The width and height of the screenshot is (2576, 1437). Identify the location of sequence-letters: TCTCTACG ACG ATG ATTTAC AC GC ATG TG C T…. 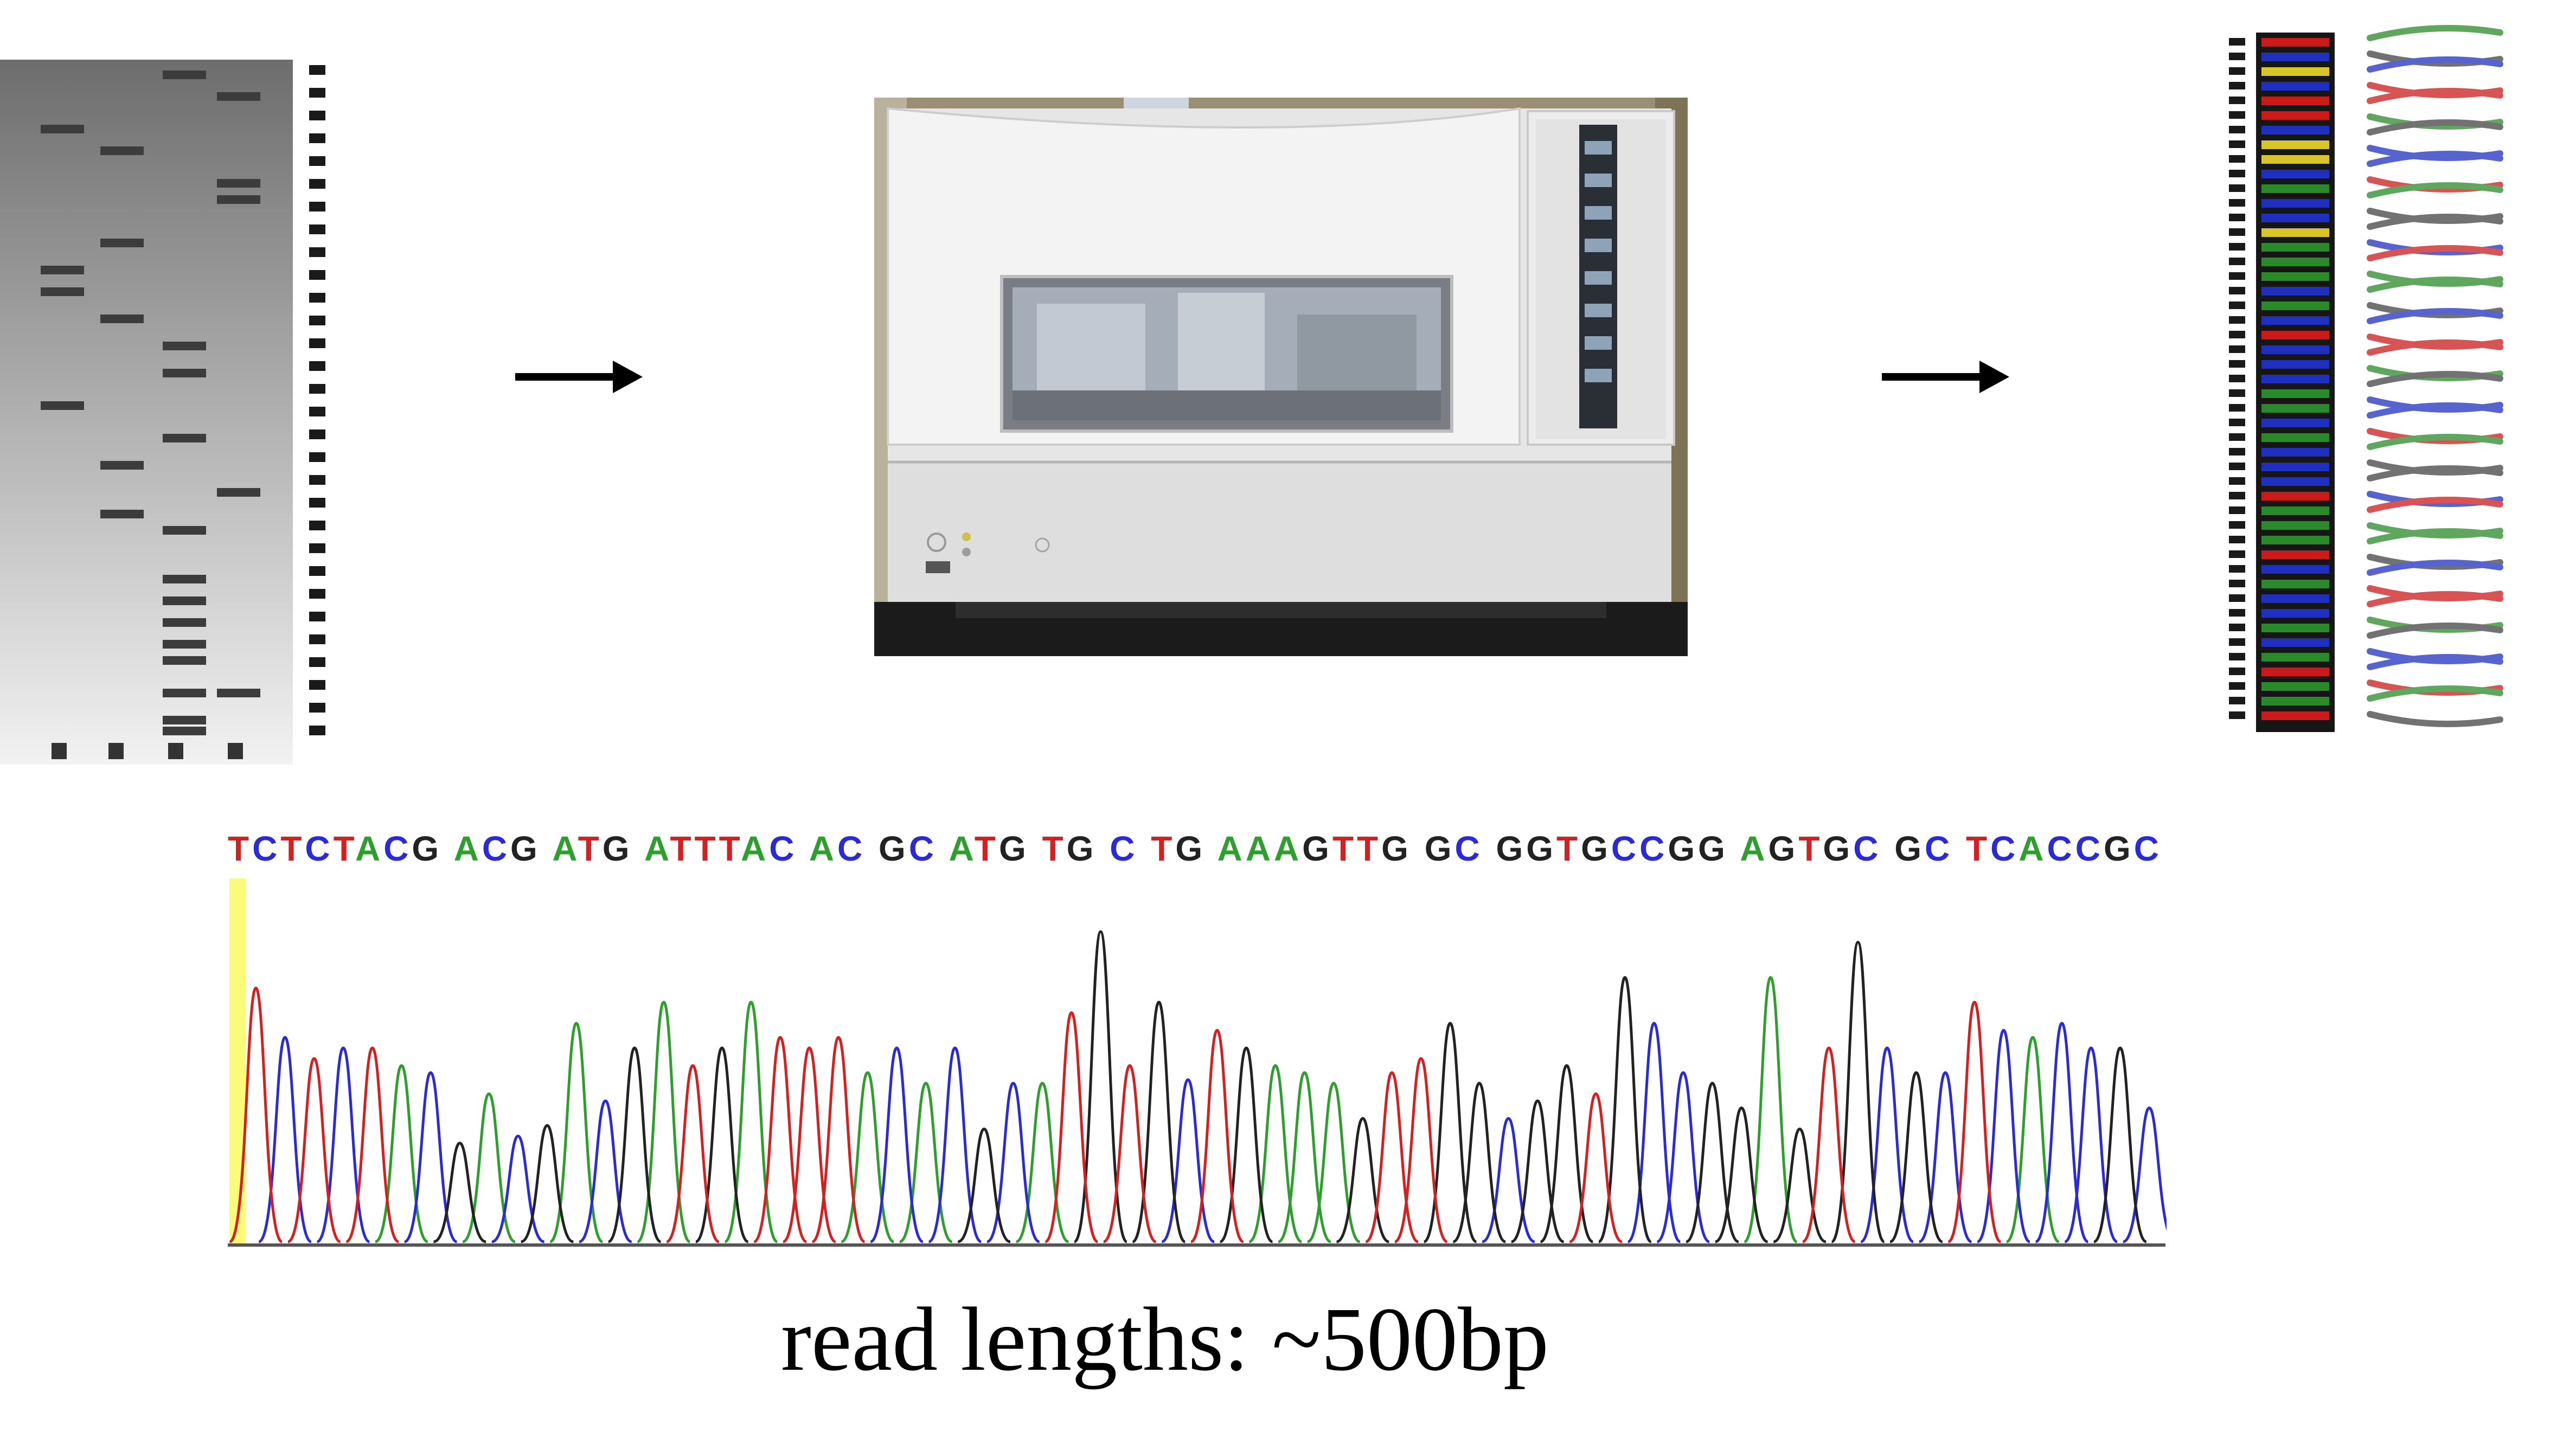
(1204, 848).